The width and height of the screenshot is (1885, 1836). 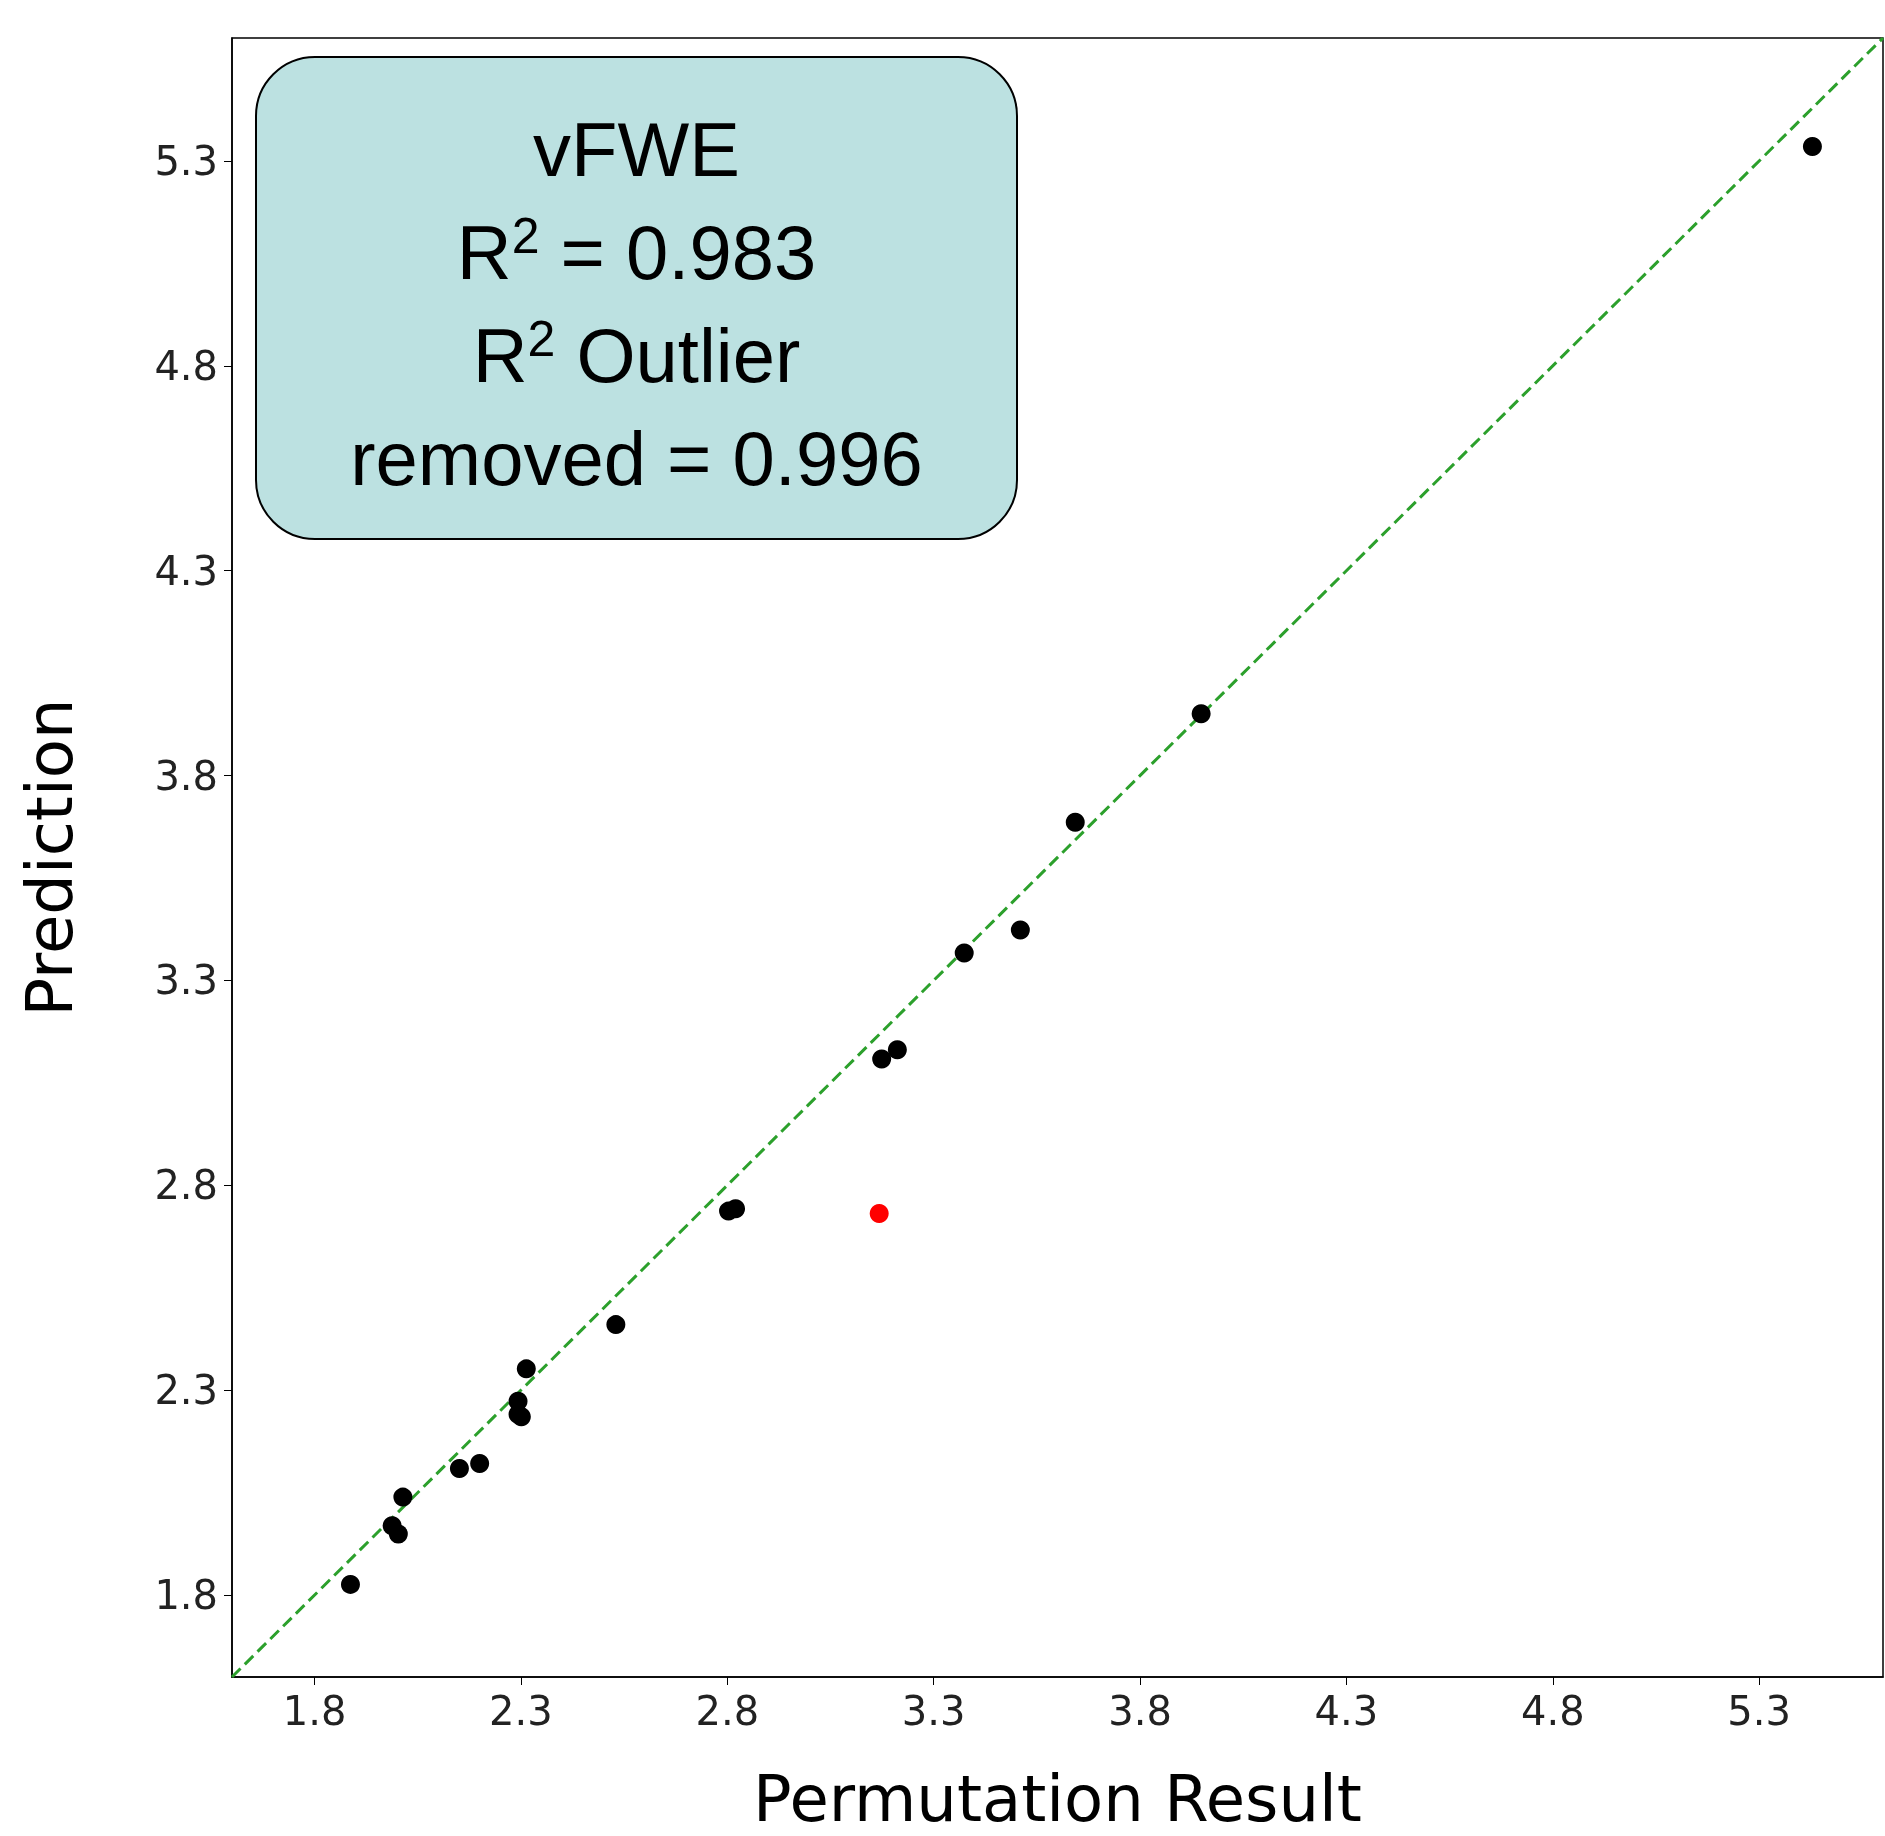 What do you see at coordinates (1552, 1711) in the screenshot?
I see `x-tick-label: 4.8` at bounding box center [1552, 1711].